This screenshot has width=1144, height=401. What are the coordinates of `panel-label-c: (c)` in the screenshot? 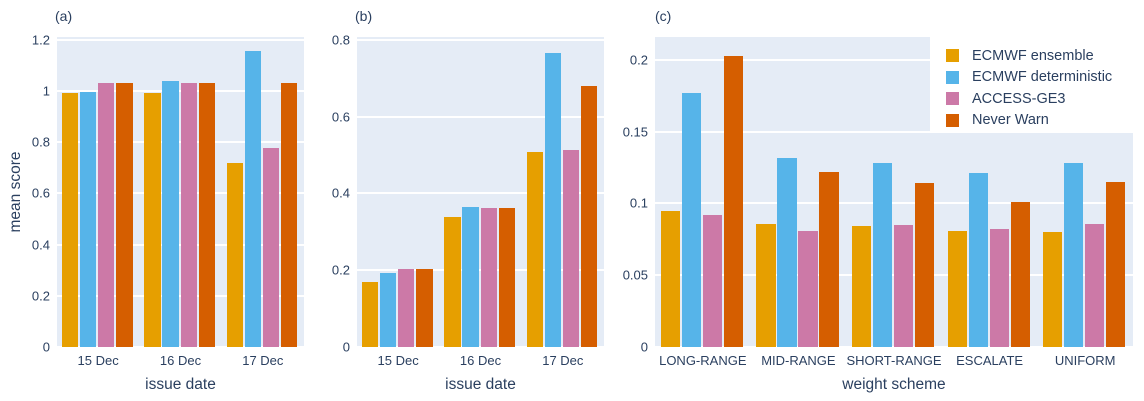 It's located at (663, 16).